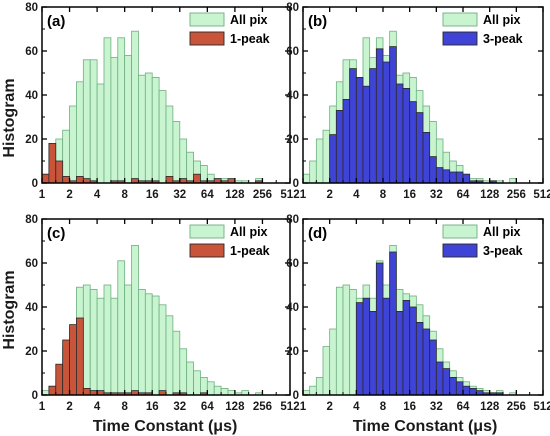  What do you see at coordinates (409, 407) in the screenshot?
I see `x-tick-label: 16` at bounding box center [409, 407].